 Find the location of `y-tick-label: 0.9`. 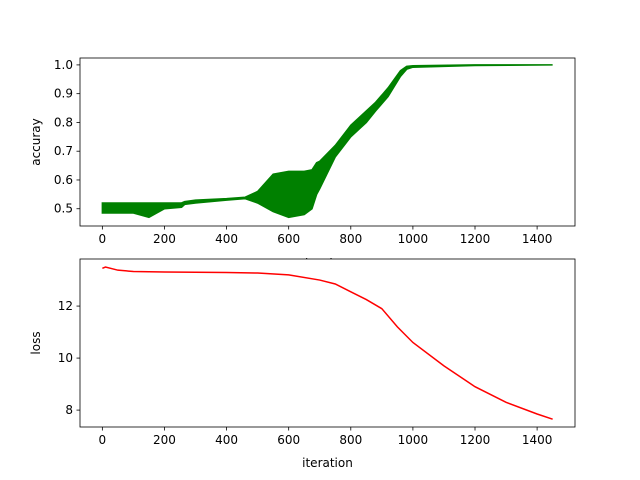

y-tick-label: 0.9 is located at coordinates (63, 94).